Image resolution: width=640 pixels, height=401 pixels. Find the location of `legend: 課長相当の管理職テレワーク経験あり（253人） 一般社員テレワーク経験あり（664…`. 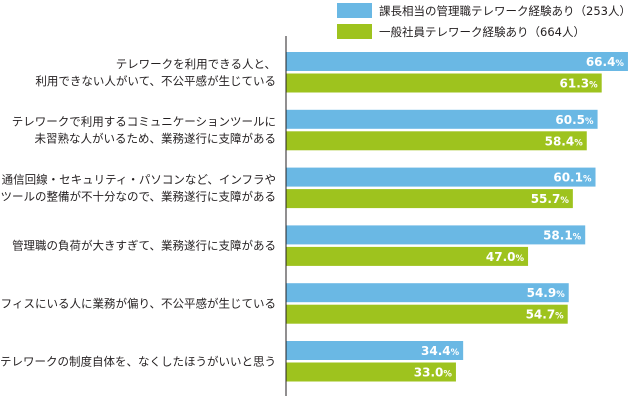

legend: 課長相当の管理職テレワーク経験あり（253人） 一般社員テレワーク経験あり（664… is located at coordinates (484, 21).